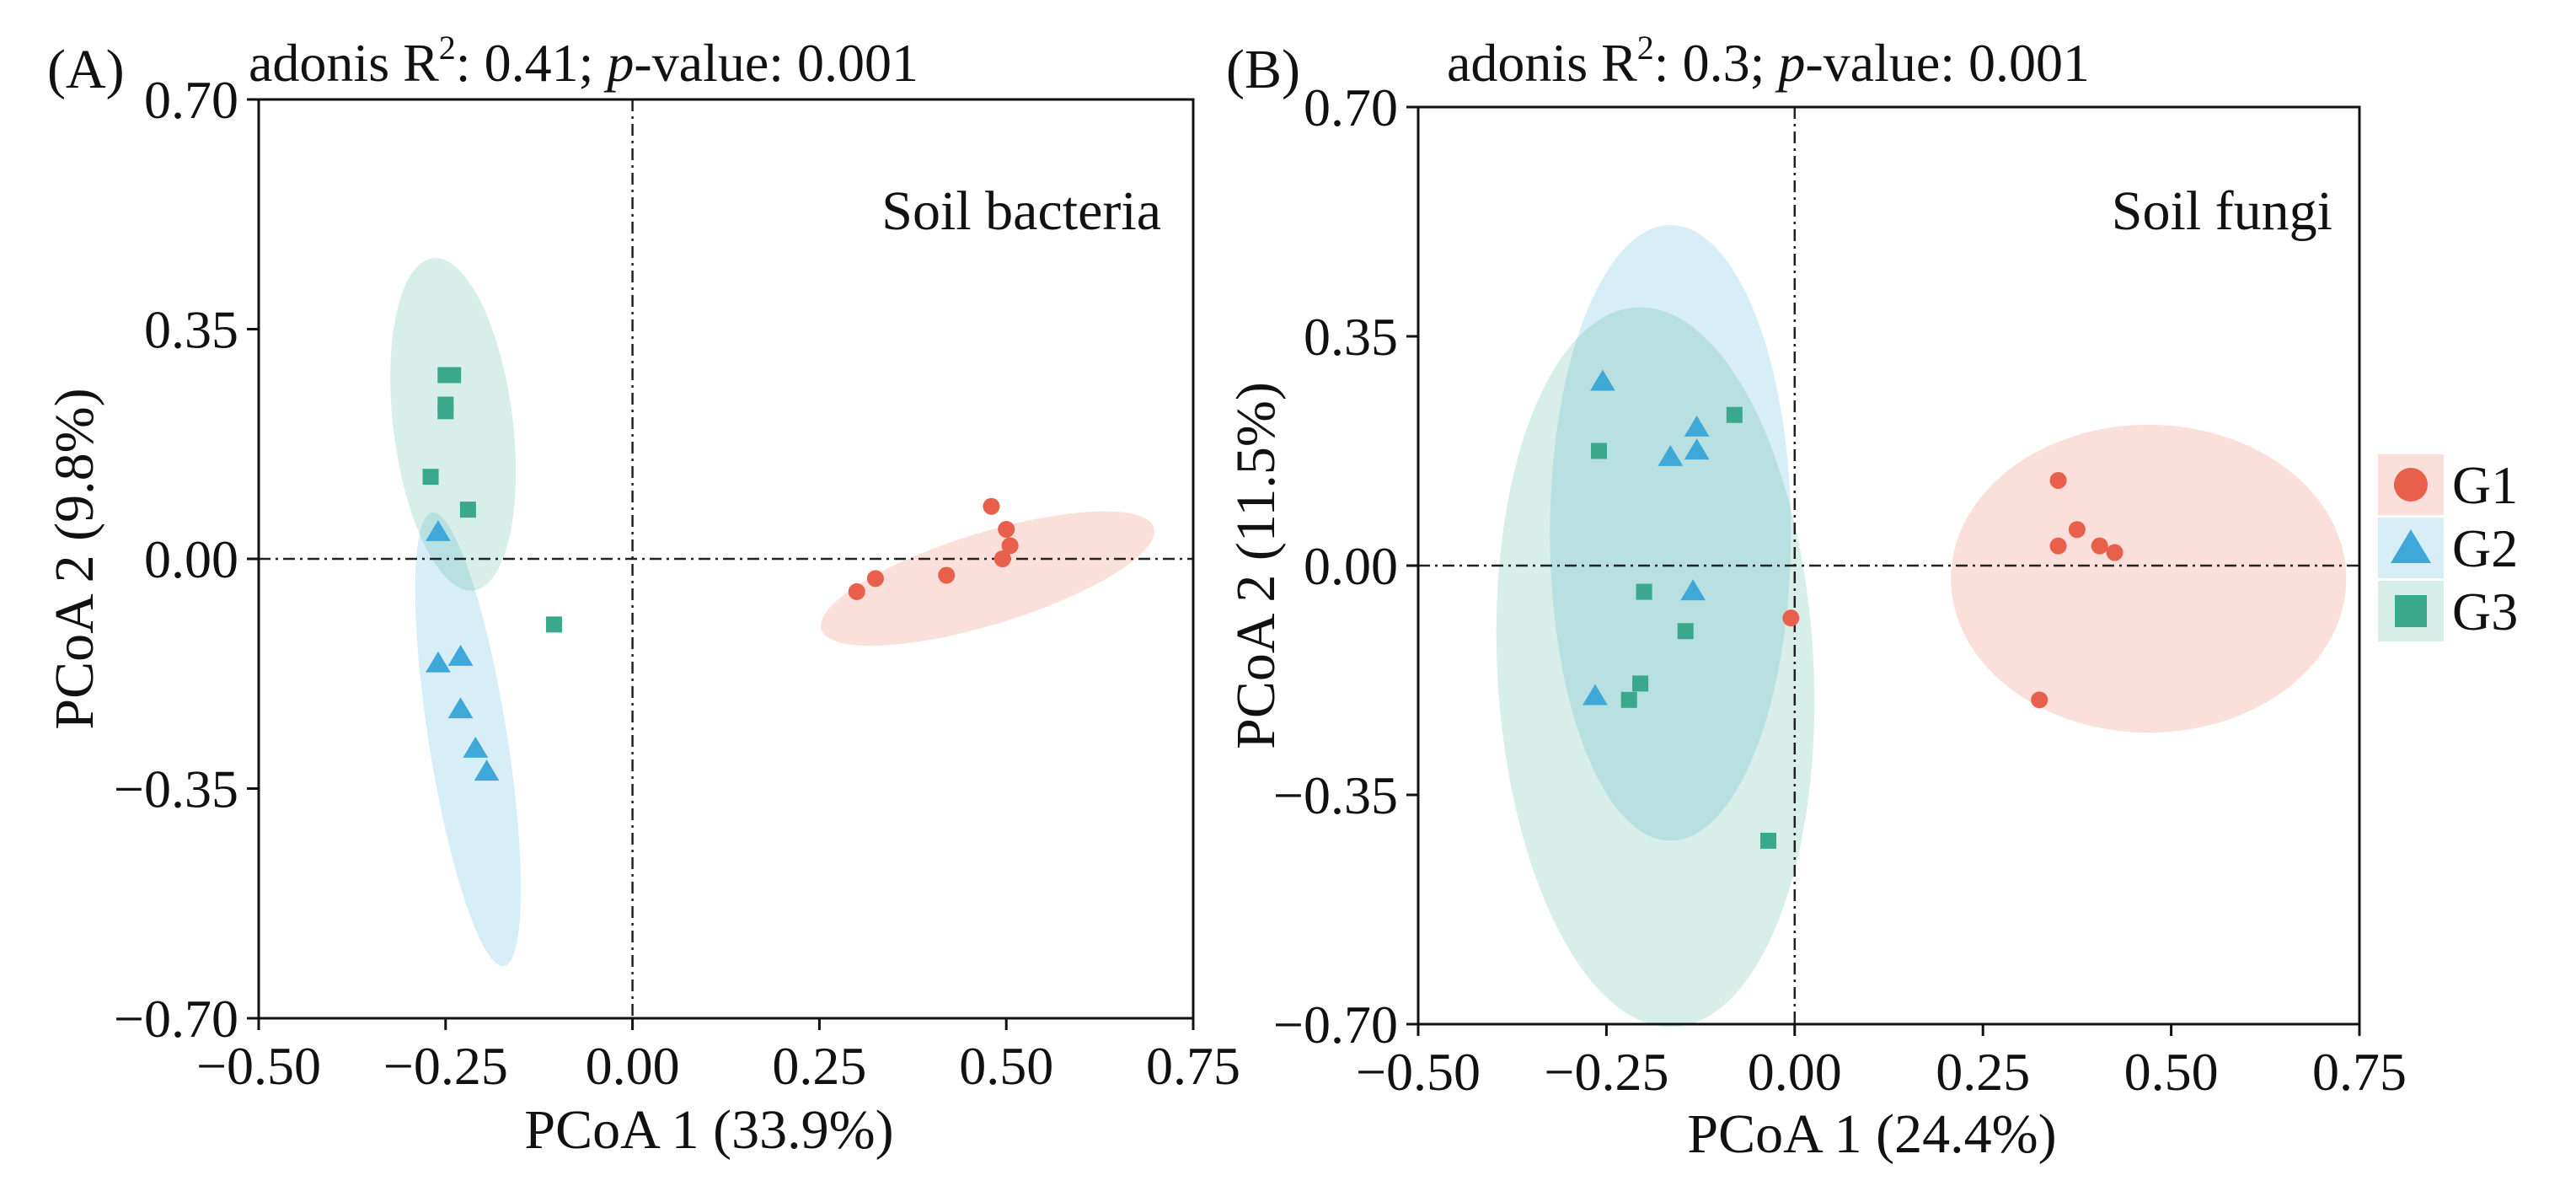 This screenshot has height=1186, width=2576. I want to click on y-axis-label: PCoA 2 (11.5%), so click(1256, 565).